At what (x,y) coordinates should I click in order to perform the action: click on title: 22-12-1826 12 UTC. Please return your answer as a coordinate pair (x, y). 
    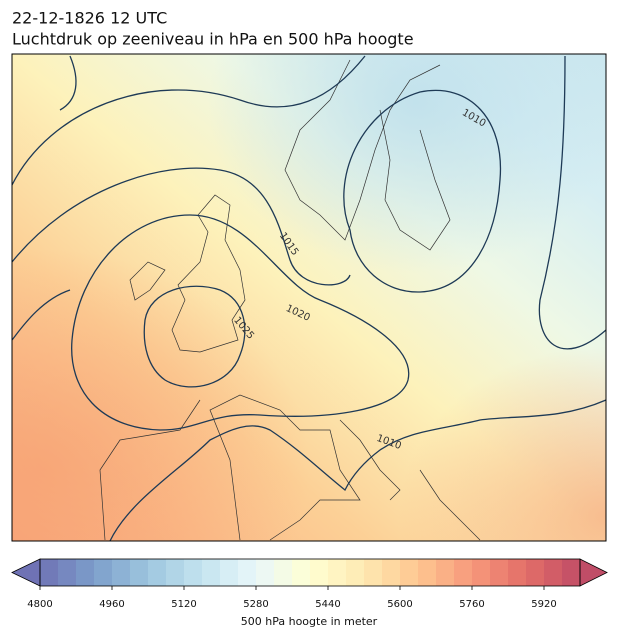
    Looking at the image, I should click on (89, 18).